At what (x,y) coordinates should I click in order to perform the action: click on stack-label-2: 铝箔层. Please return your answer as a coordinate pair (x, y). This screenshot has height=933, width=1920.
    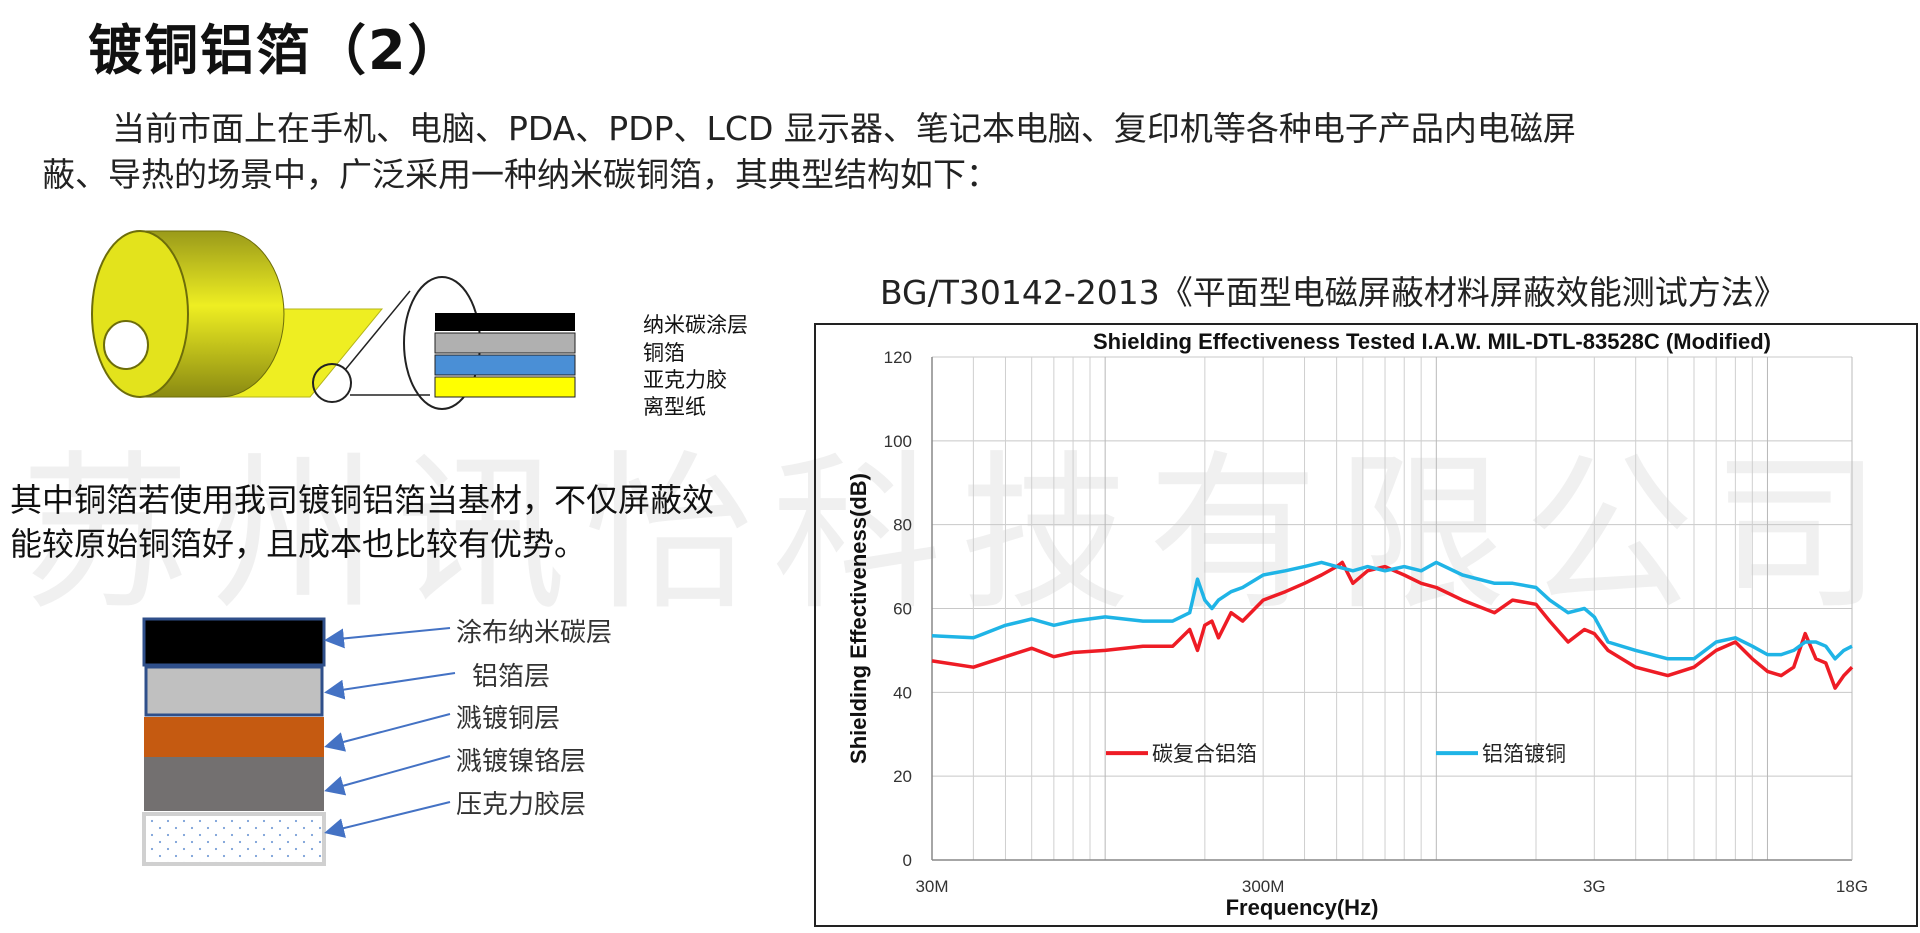
    Looking at the image, I should click on (511, 677).